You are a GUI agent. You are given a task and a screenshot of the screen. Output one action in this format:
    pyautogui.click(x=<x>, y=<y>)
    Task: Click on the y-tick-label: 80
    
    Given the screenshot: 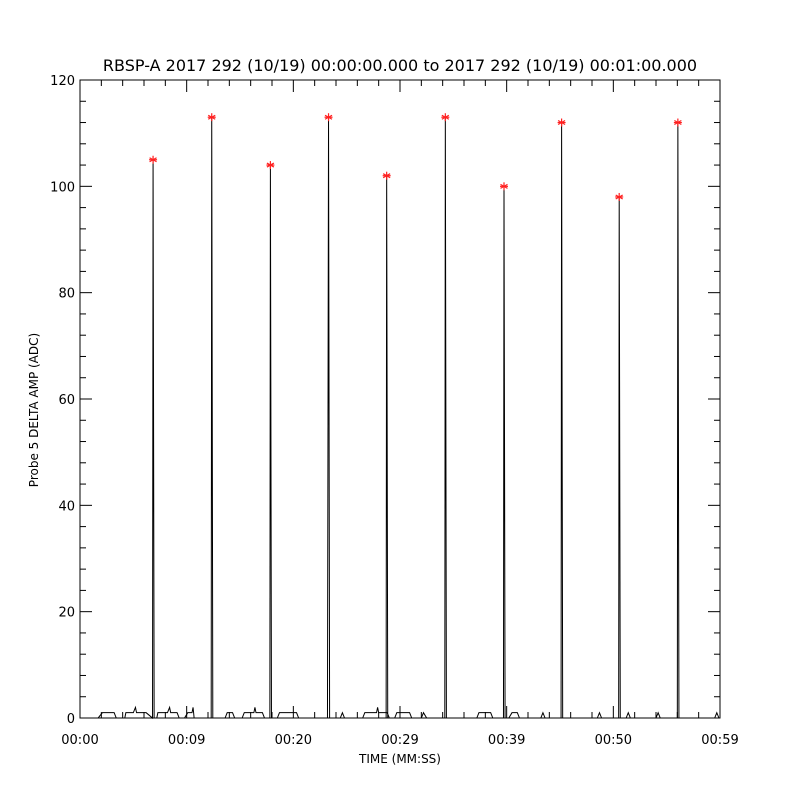 What is the action you would take?
    pyautogui.click(x=66, y=294)
    